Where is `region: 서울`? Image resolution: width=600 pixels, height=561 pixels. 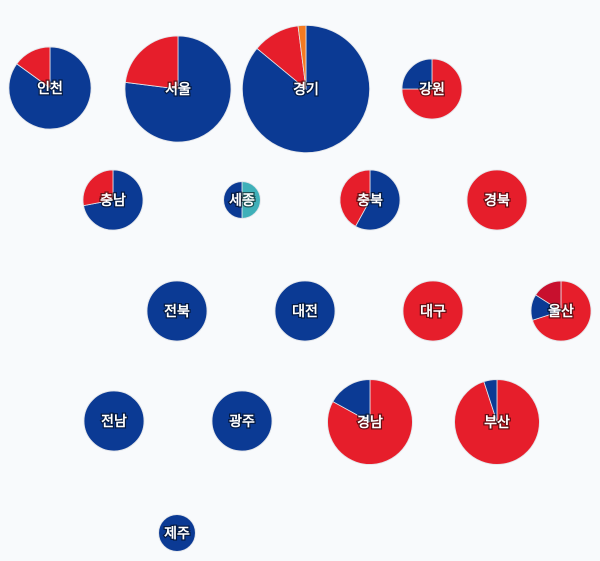 region: 서울 is located at coordinates (178, 89).